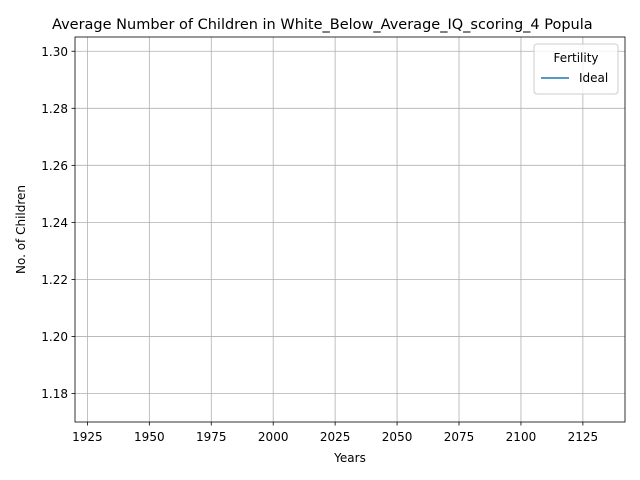 This screenshot has width=640, height=480. What do you see at coordinates (521, 437) in the screenshot?
I see `x-tick-label: 2100` at bounding box center [521, 437].